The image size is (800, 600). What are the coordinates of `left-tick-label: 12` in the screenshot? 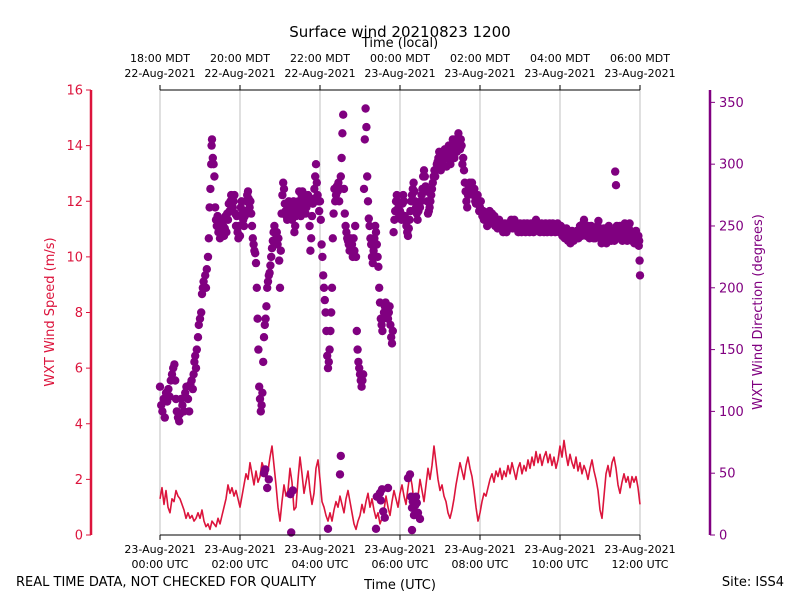 It's located at (74, 202).